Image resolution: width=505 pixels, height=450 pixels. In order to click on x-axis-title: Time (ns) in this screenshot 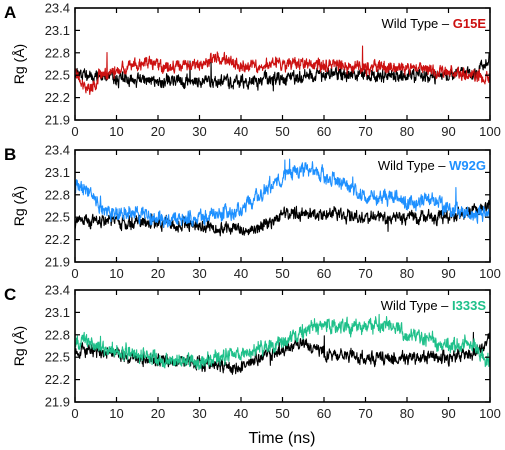, I will do `click(282, 438)`.